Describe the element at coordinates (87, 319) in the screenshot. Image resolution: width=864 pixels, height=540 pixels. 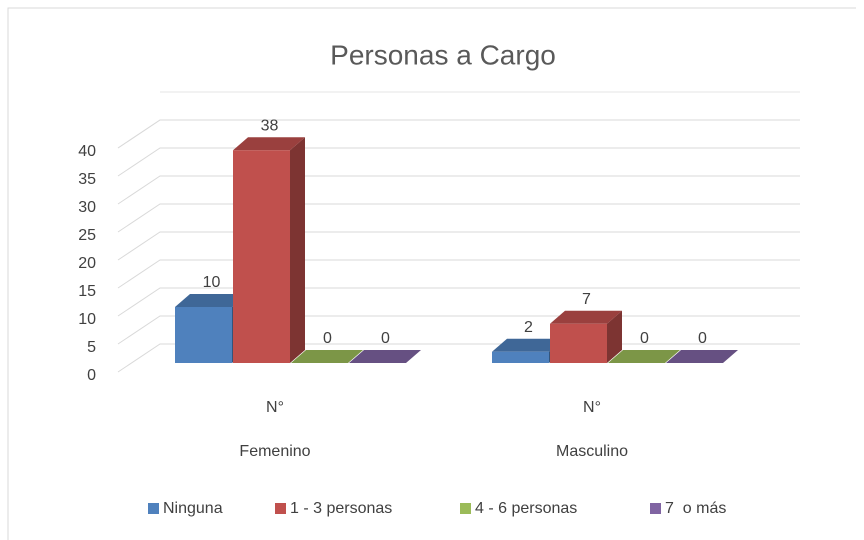
I see `y-tick-label: 10` at that location.